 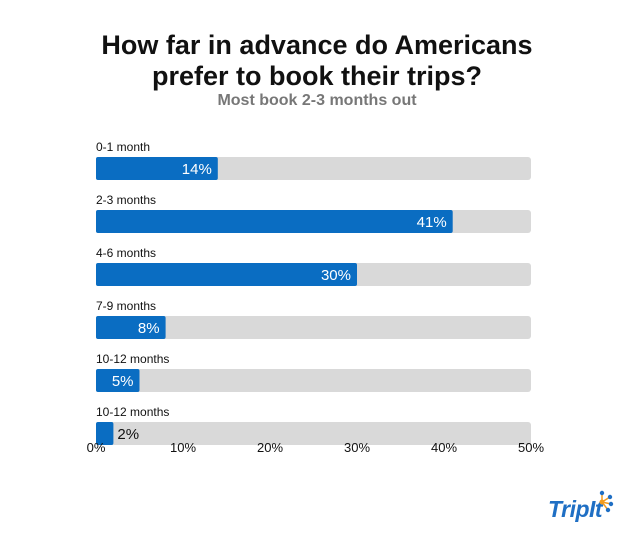 What do you see at coordinates (123, 381) in the screenshot?
I see `value-label: 5%` at bounding box center [123, 381].